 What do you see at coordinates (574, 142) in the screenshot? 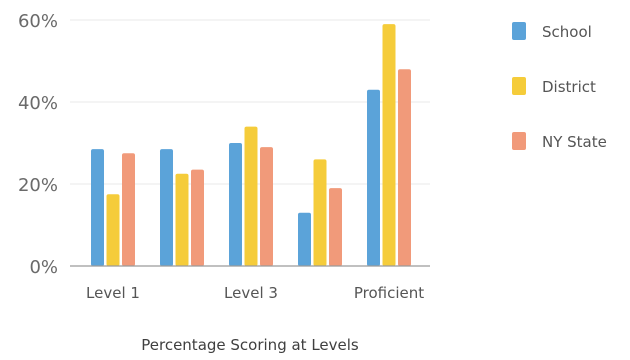
I see `legend-label: NY State` at bounding box center [574, 142].